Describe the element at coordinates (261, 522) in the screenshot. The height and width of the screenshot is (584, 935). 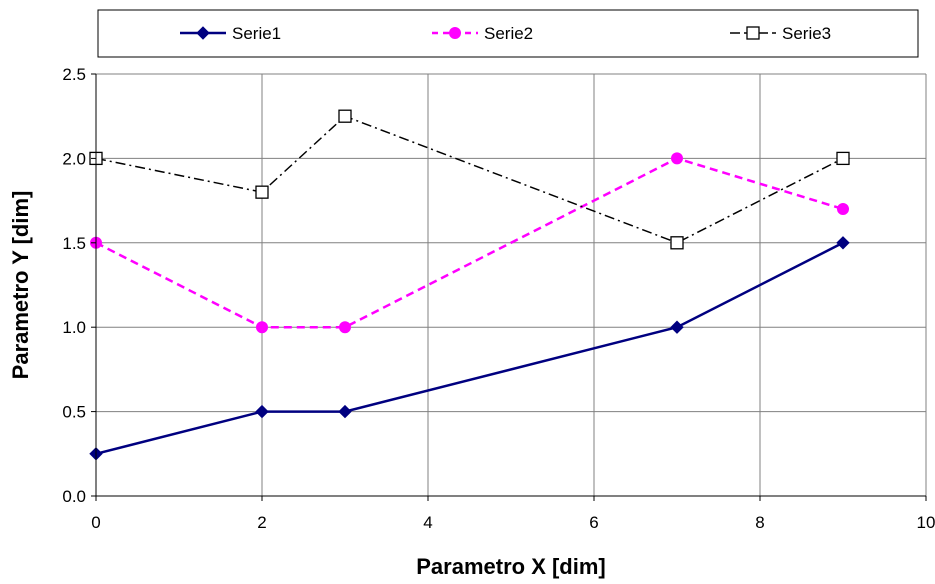
I see `x-tick-label: 2` at that location.